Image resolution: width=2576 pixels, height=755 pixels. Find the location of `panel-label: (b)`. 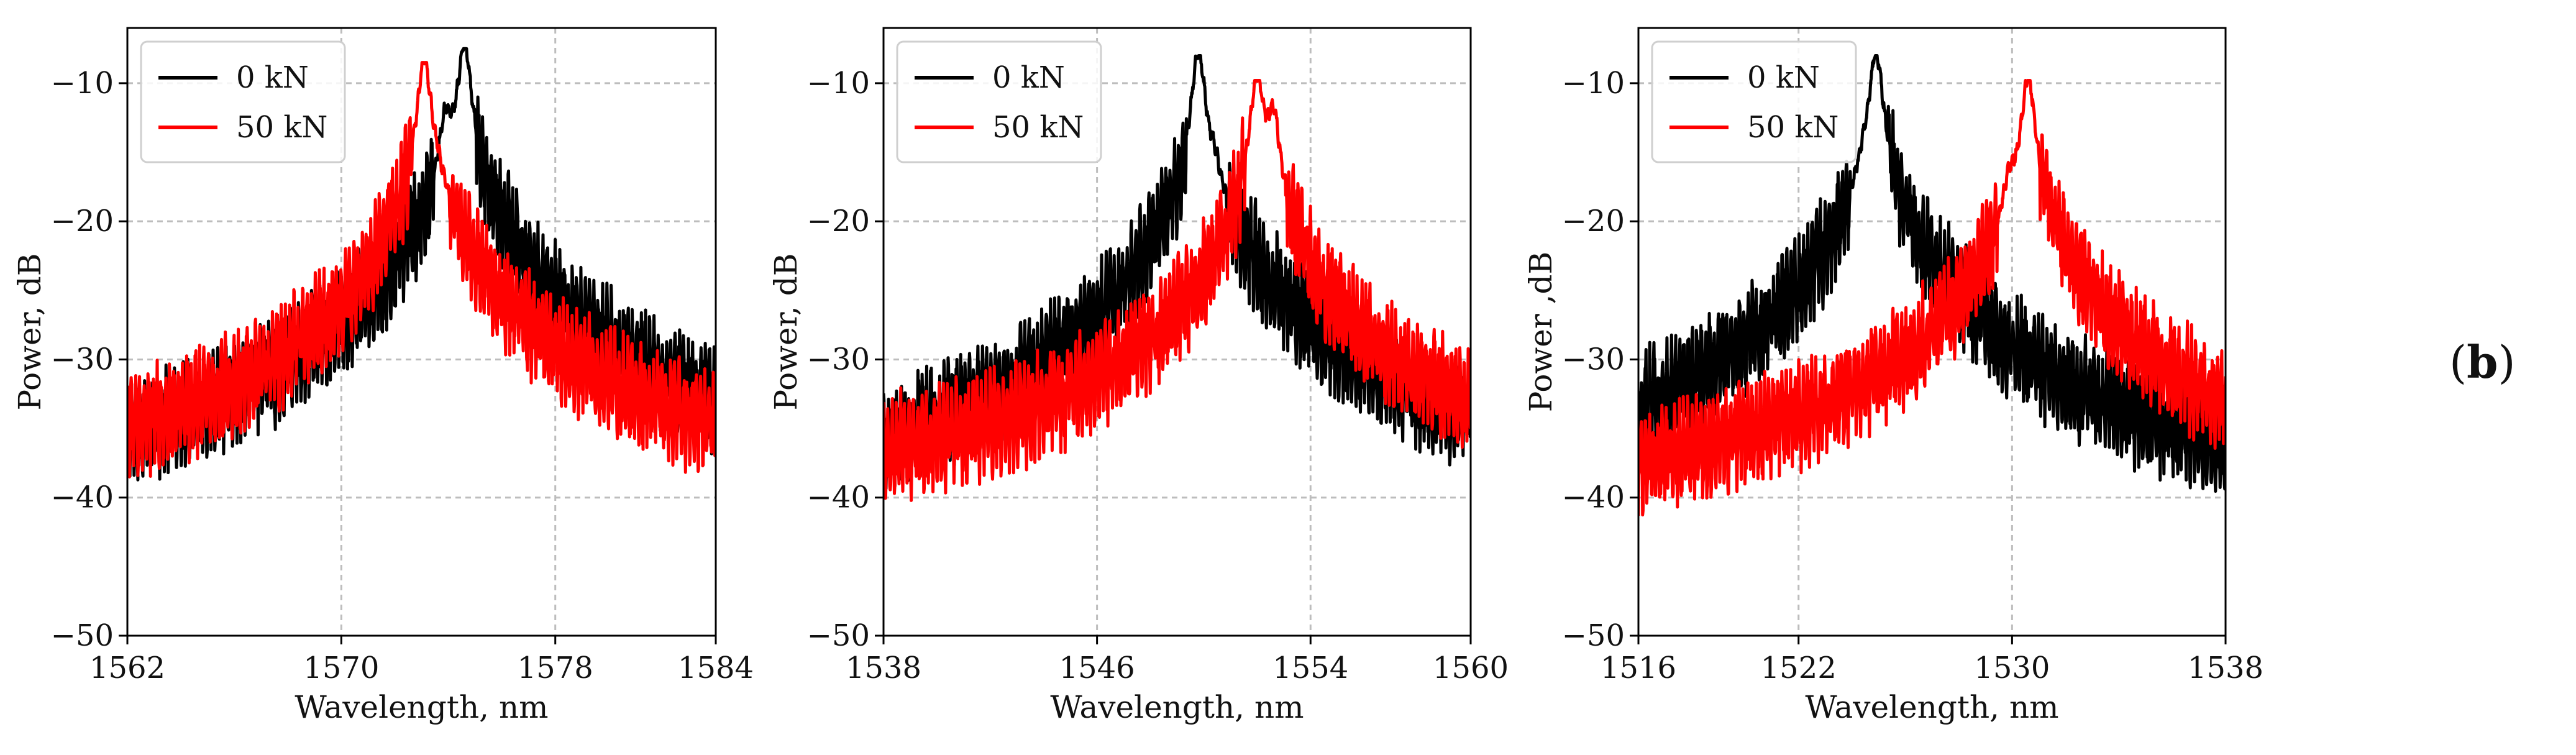

panel-label: (b) is located at coordinates (2482, 362).